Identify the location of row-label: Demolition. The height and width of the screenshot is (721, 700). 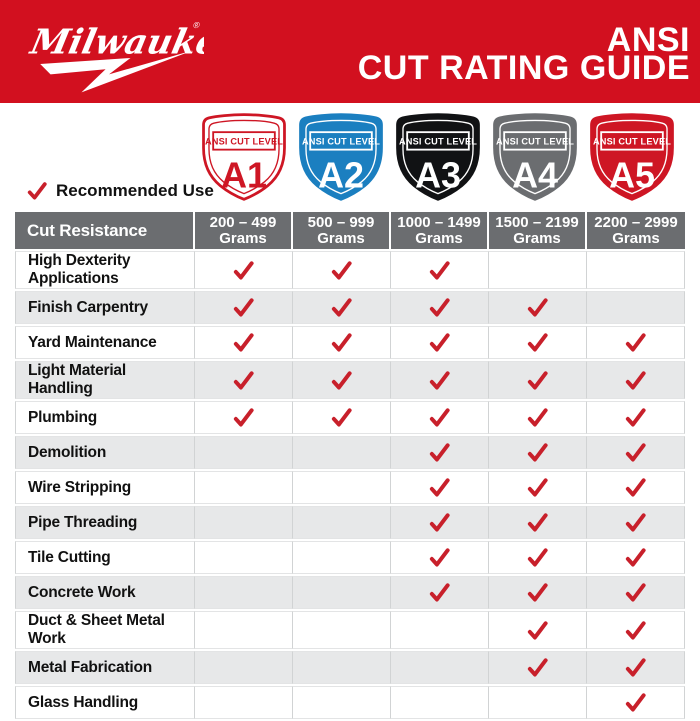
(105, 452).